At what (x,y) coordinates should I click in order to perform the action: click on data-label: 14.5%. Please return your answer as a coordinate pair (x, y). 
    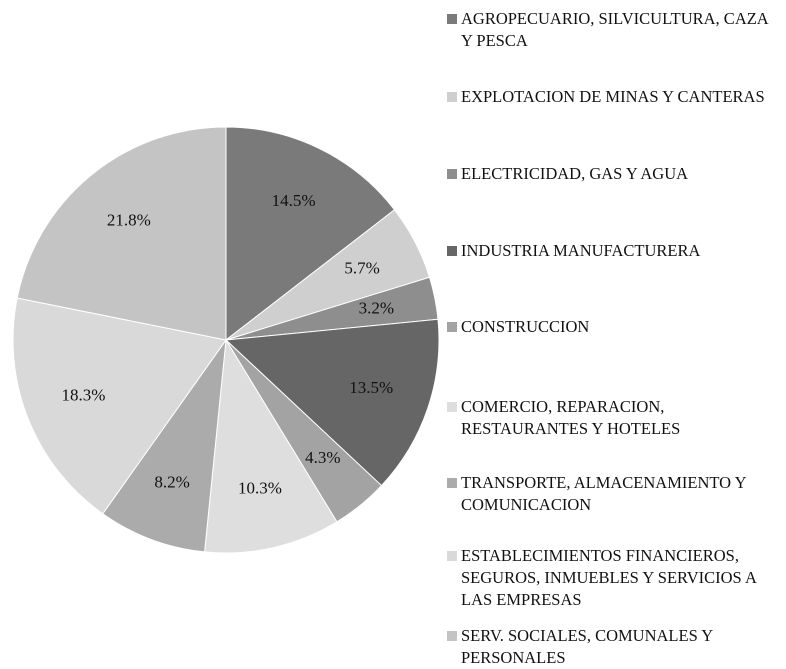
    Looking at the image, I should click on (294, 200).